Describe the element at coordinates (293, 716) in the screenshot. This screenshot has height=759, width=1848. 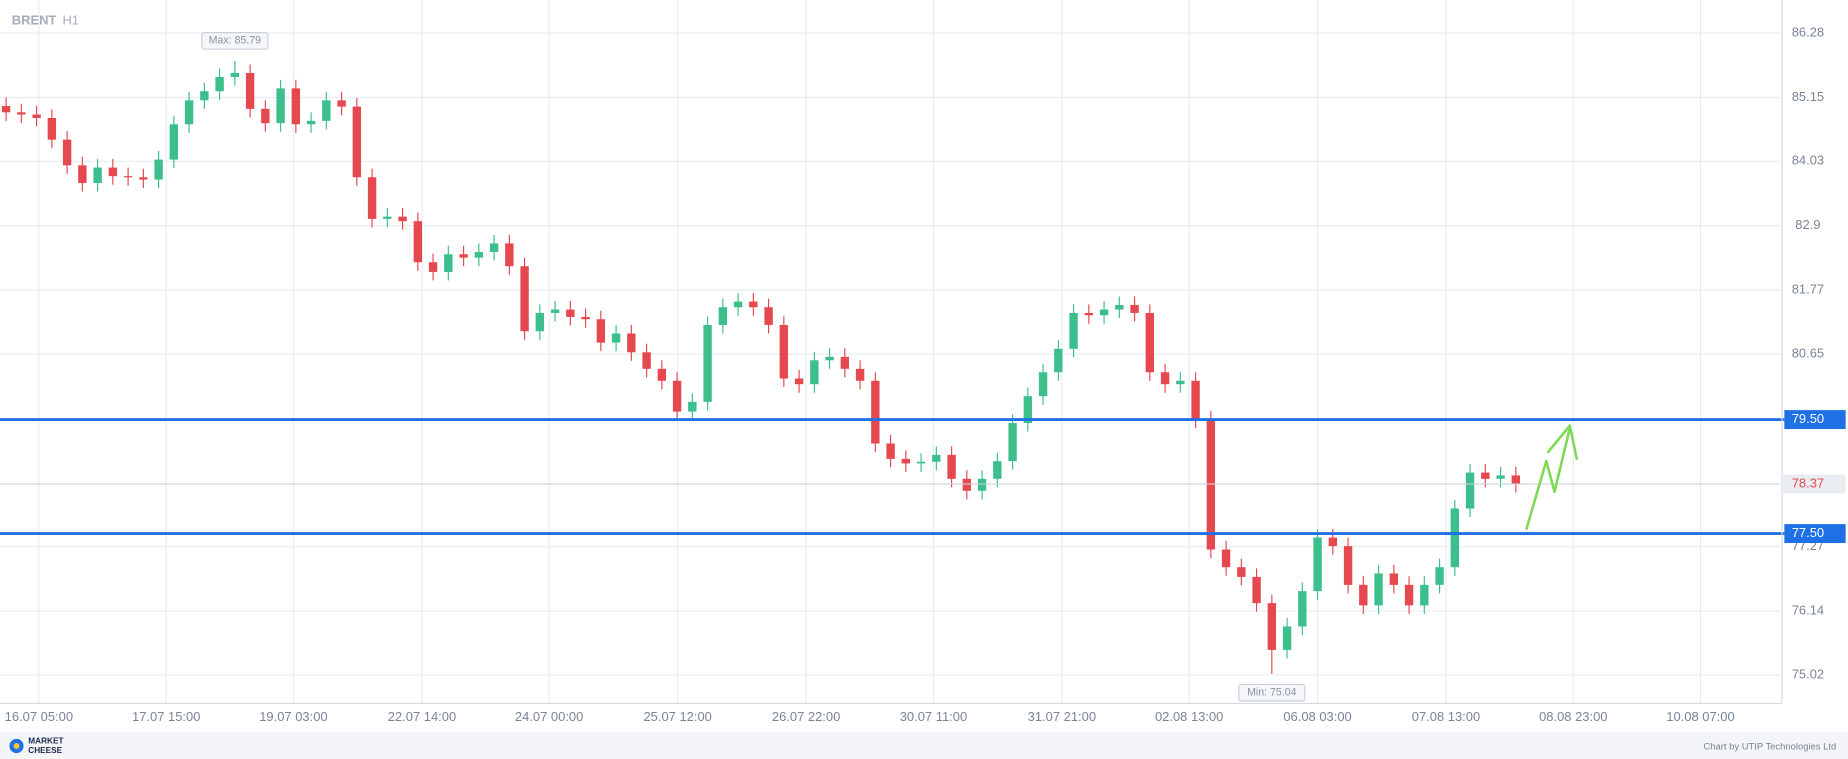
I see `x-tick-label: 19.07 03:00` at that location.